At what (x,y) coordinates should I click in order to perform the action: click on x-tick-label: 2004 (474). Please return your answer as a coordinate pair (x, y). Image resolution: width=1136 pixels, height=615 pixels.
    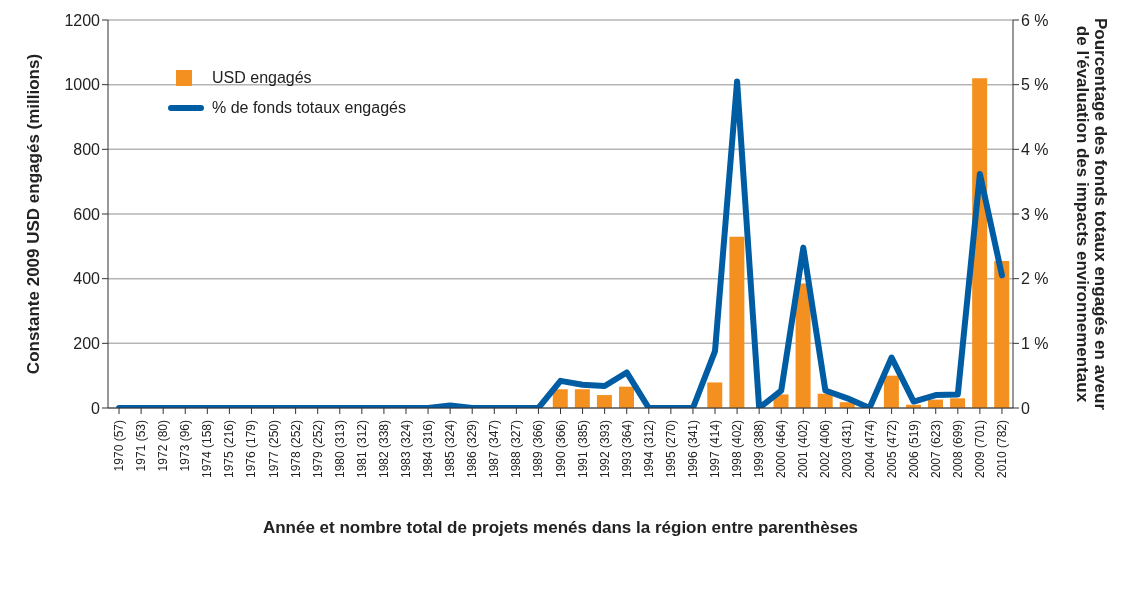
    Looking at the image, I should click on (869, 449).